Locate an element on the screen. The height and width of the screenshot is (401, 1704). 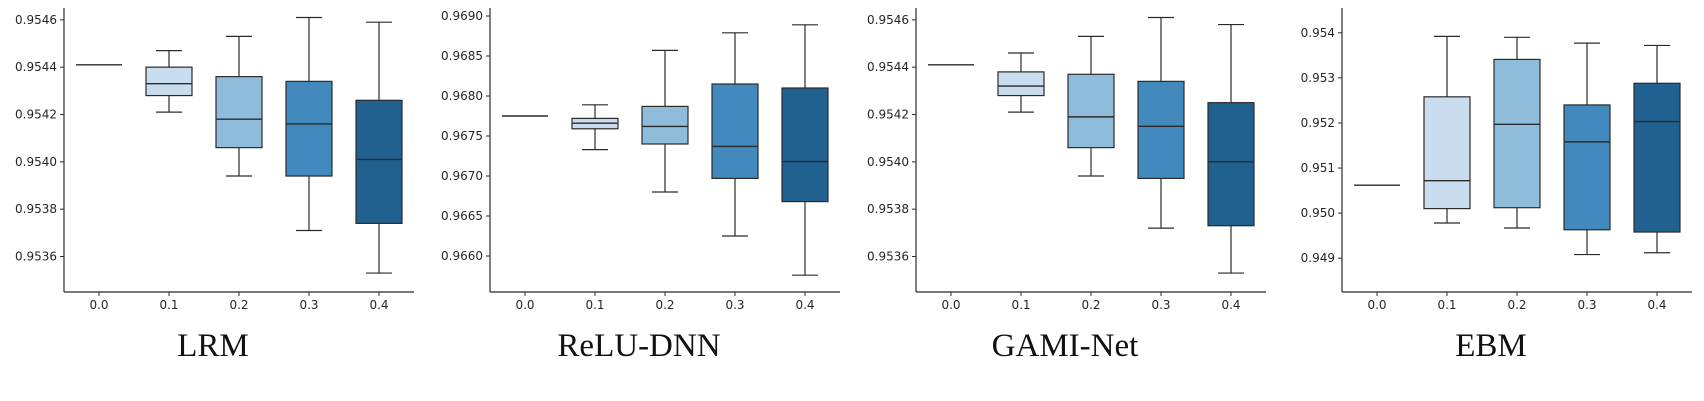
y-tick-label: 0.9690 is located at coordinates (462, 16).